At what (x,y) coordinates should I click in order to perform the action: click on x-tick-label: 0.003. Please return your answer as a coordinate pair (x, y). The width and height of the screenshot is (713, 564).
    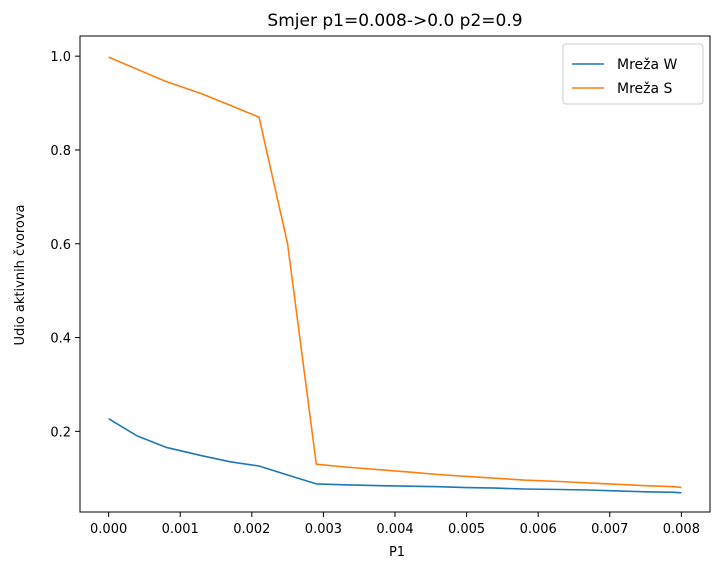
    Looking at the image, I should click on (323, 529).